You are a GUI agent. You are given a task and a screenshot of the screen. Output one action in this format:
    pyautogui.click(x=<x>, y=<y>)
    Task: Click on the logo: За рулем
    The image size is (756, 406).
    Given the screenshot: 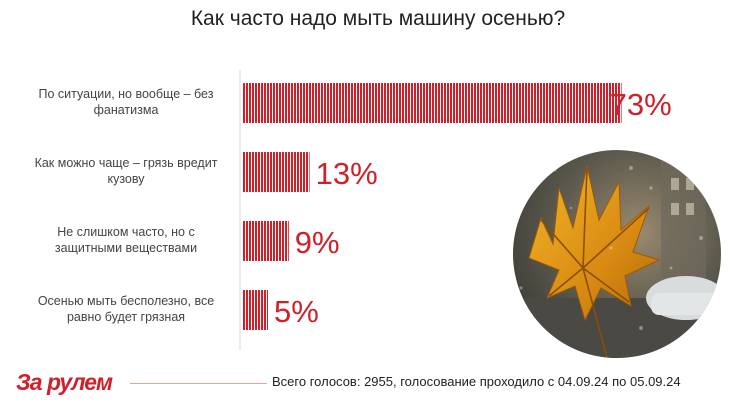 What is the action you would take?
    pyautogui.click(x=64, y=382)
    